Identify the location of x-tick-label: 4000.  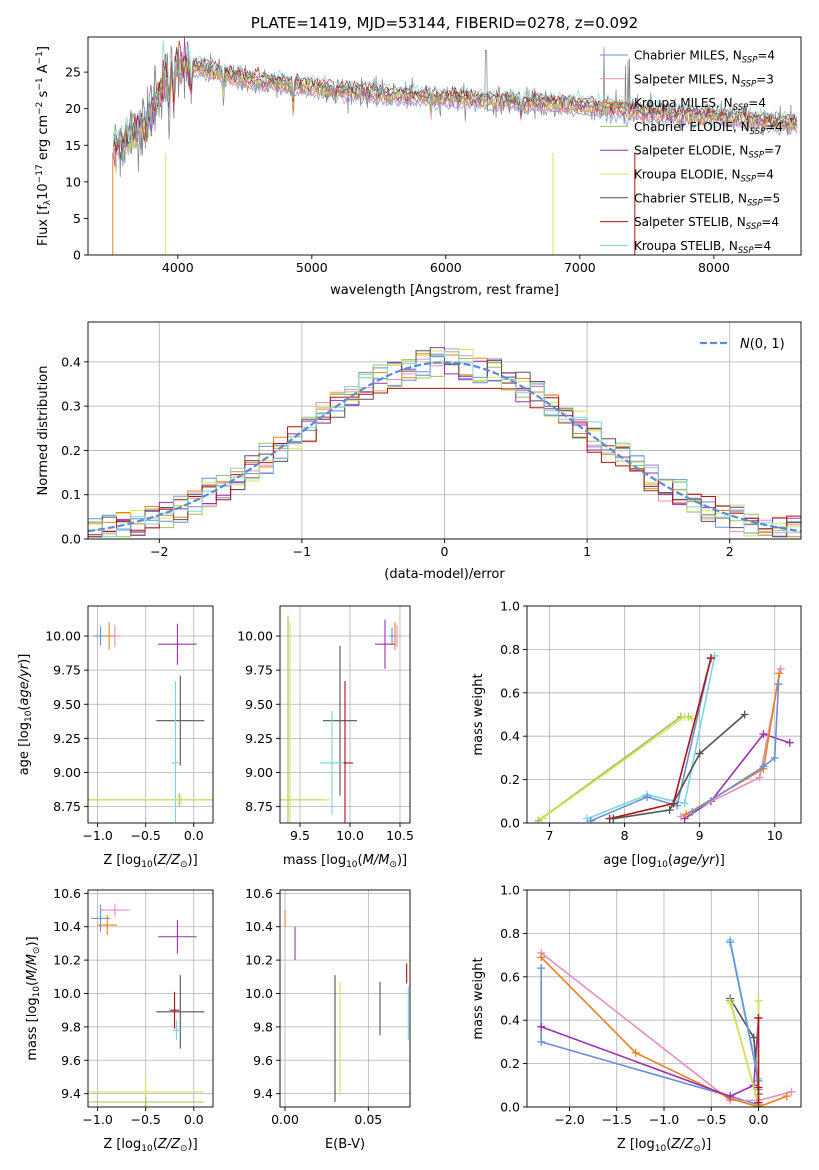
(178, 267).